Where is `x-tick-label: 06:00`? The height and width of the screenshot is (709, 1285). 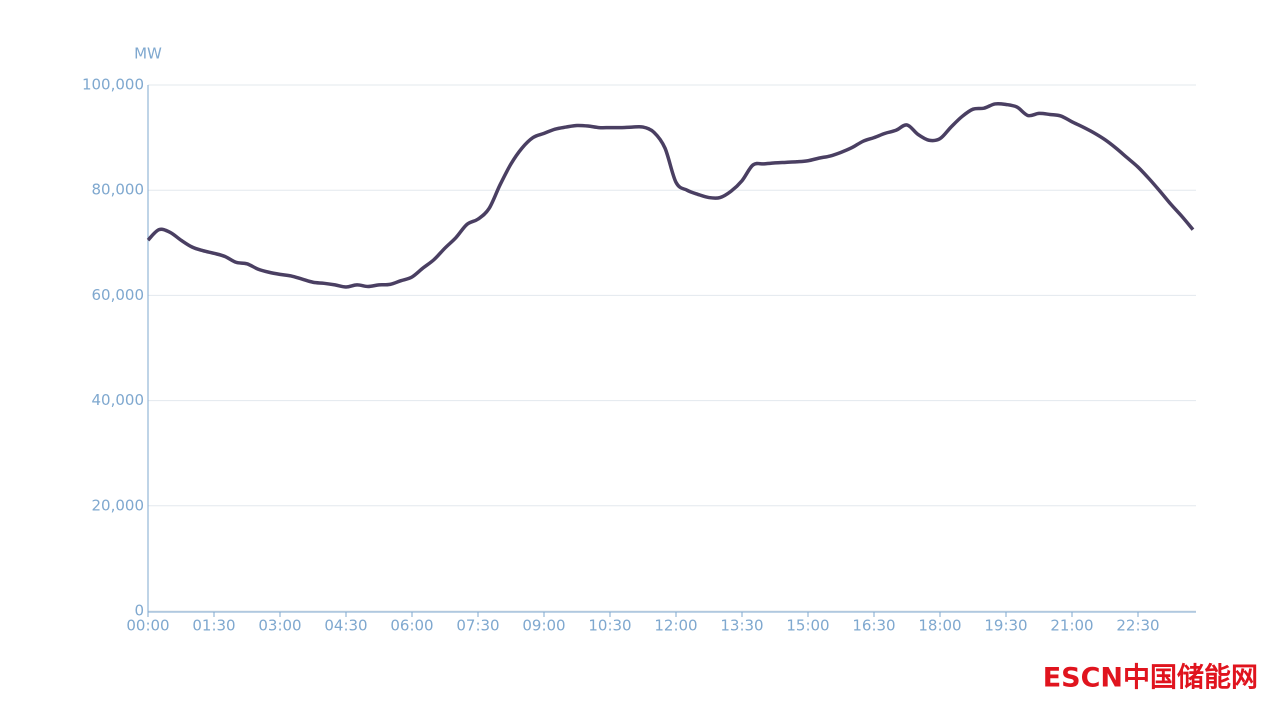
x-tick-label: 06:00 is located at coordinates (411, 626).